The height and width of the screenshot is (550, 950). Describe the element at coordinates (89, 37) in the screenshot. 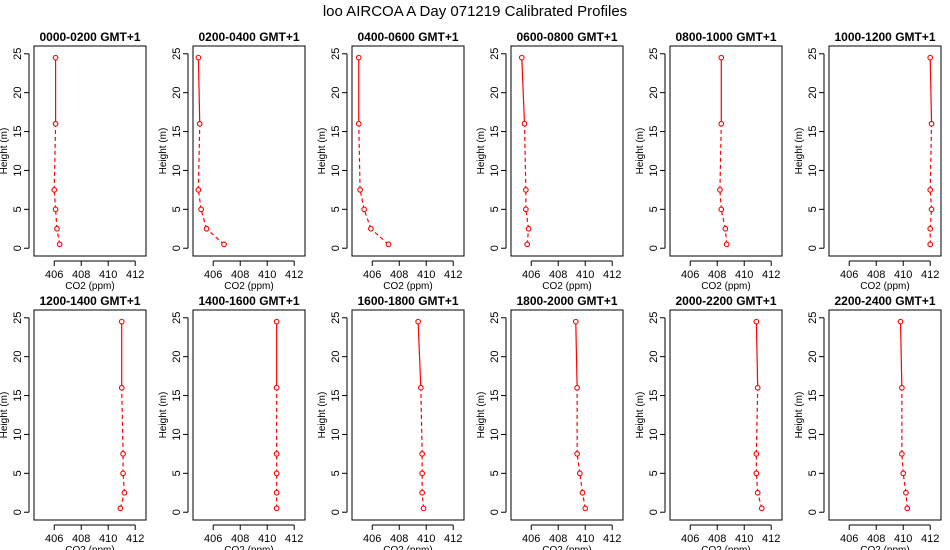

I see `panel-title: 0000-0200 GMT+1` at that location.